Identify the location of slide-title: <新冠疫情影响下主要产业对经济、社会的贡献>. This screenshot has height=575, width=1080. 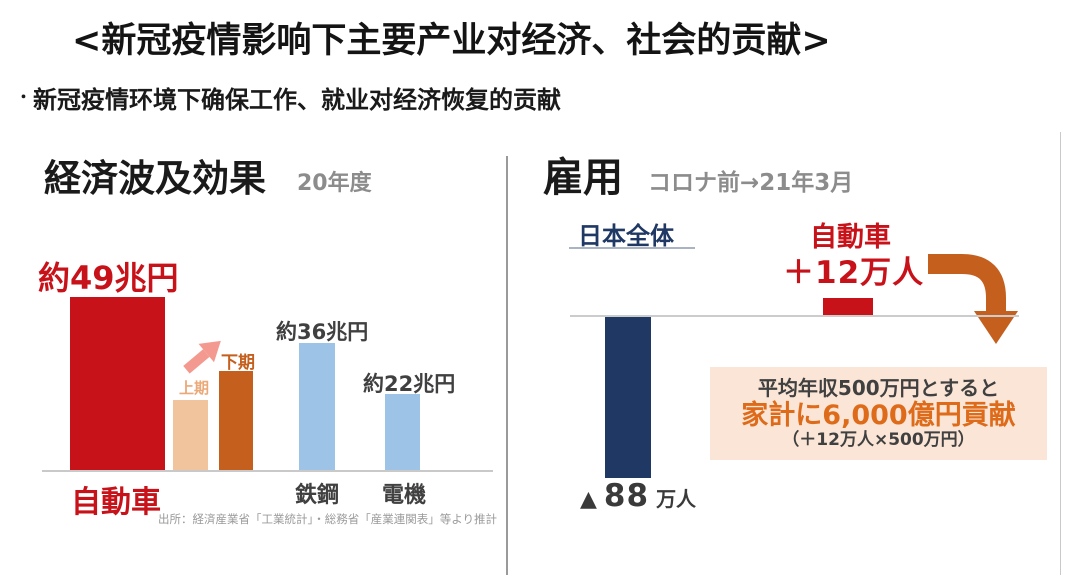
(451, 41).